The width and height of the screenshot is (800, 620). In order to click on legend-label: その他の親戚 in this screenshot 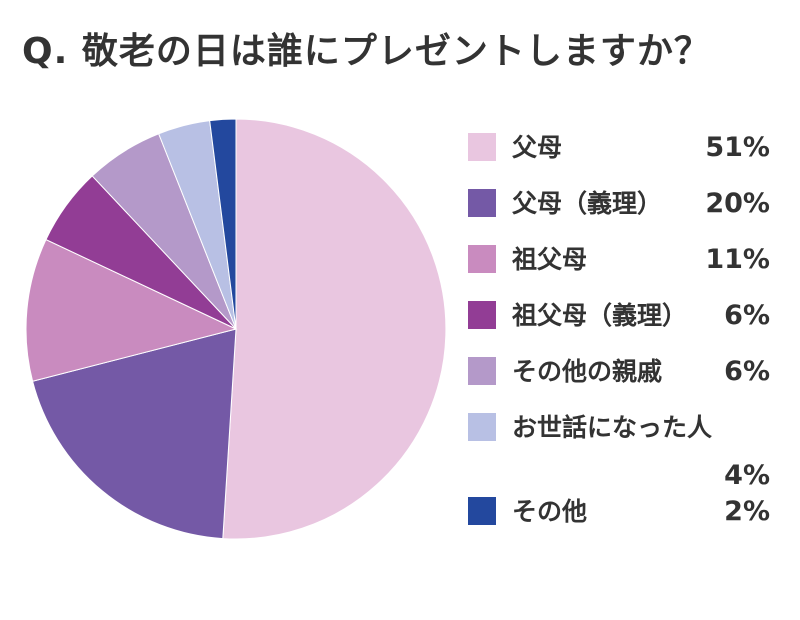, I will do `click(587, 371)`.